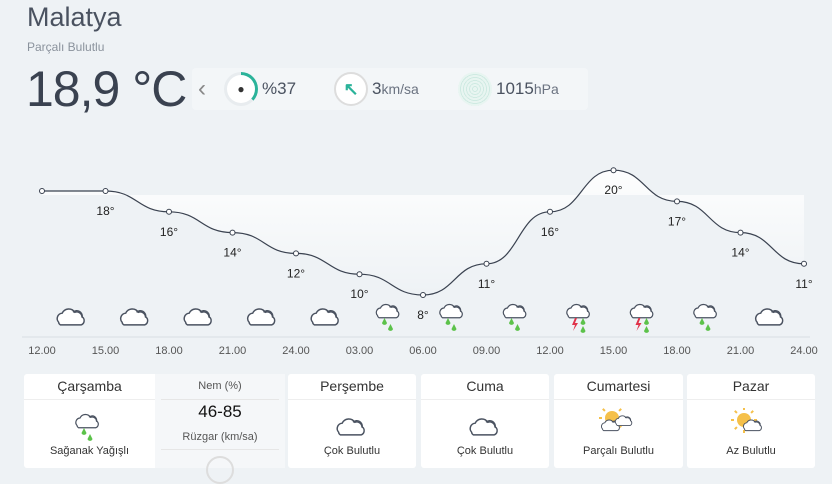 The width and height of the screenshot is (832, 484). Describe the element at coordinates (487, 351) in the screenshot. I see `time-label: 09.00` at that location.